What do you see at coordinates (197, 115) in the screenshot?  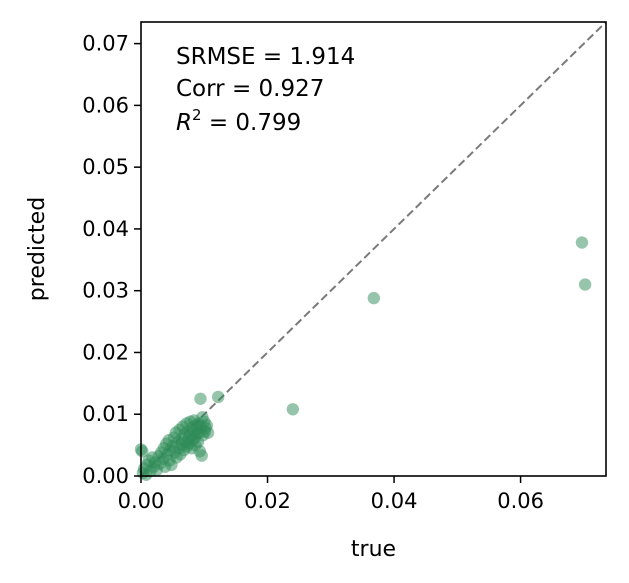 I see `r2-exponent: 2` at bounding box center [197, 115].